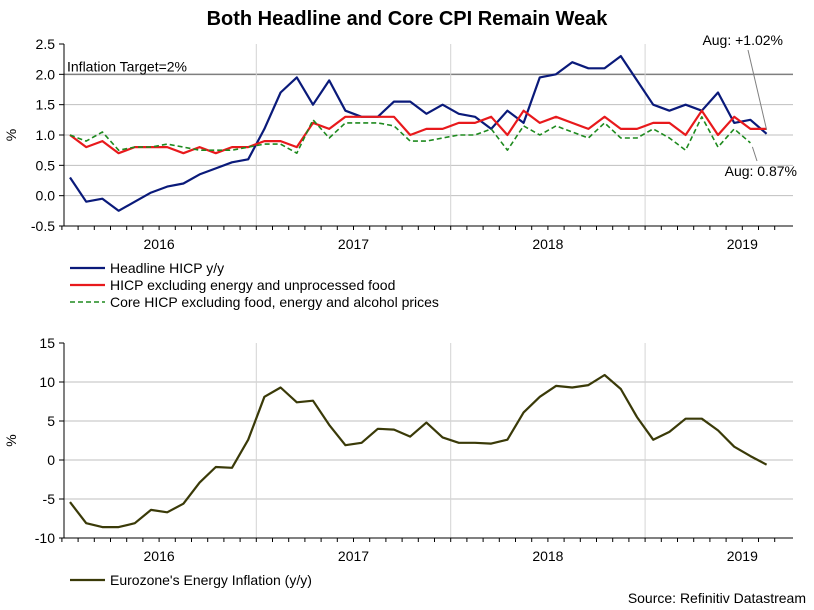 The image size is (814, 610). What do you see at coordinates (46, 135) in the screenshot?
I see `cpi-y-tick-label: 1.0` at bounding box center [46, 135].